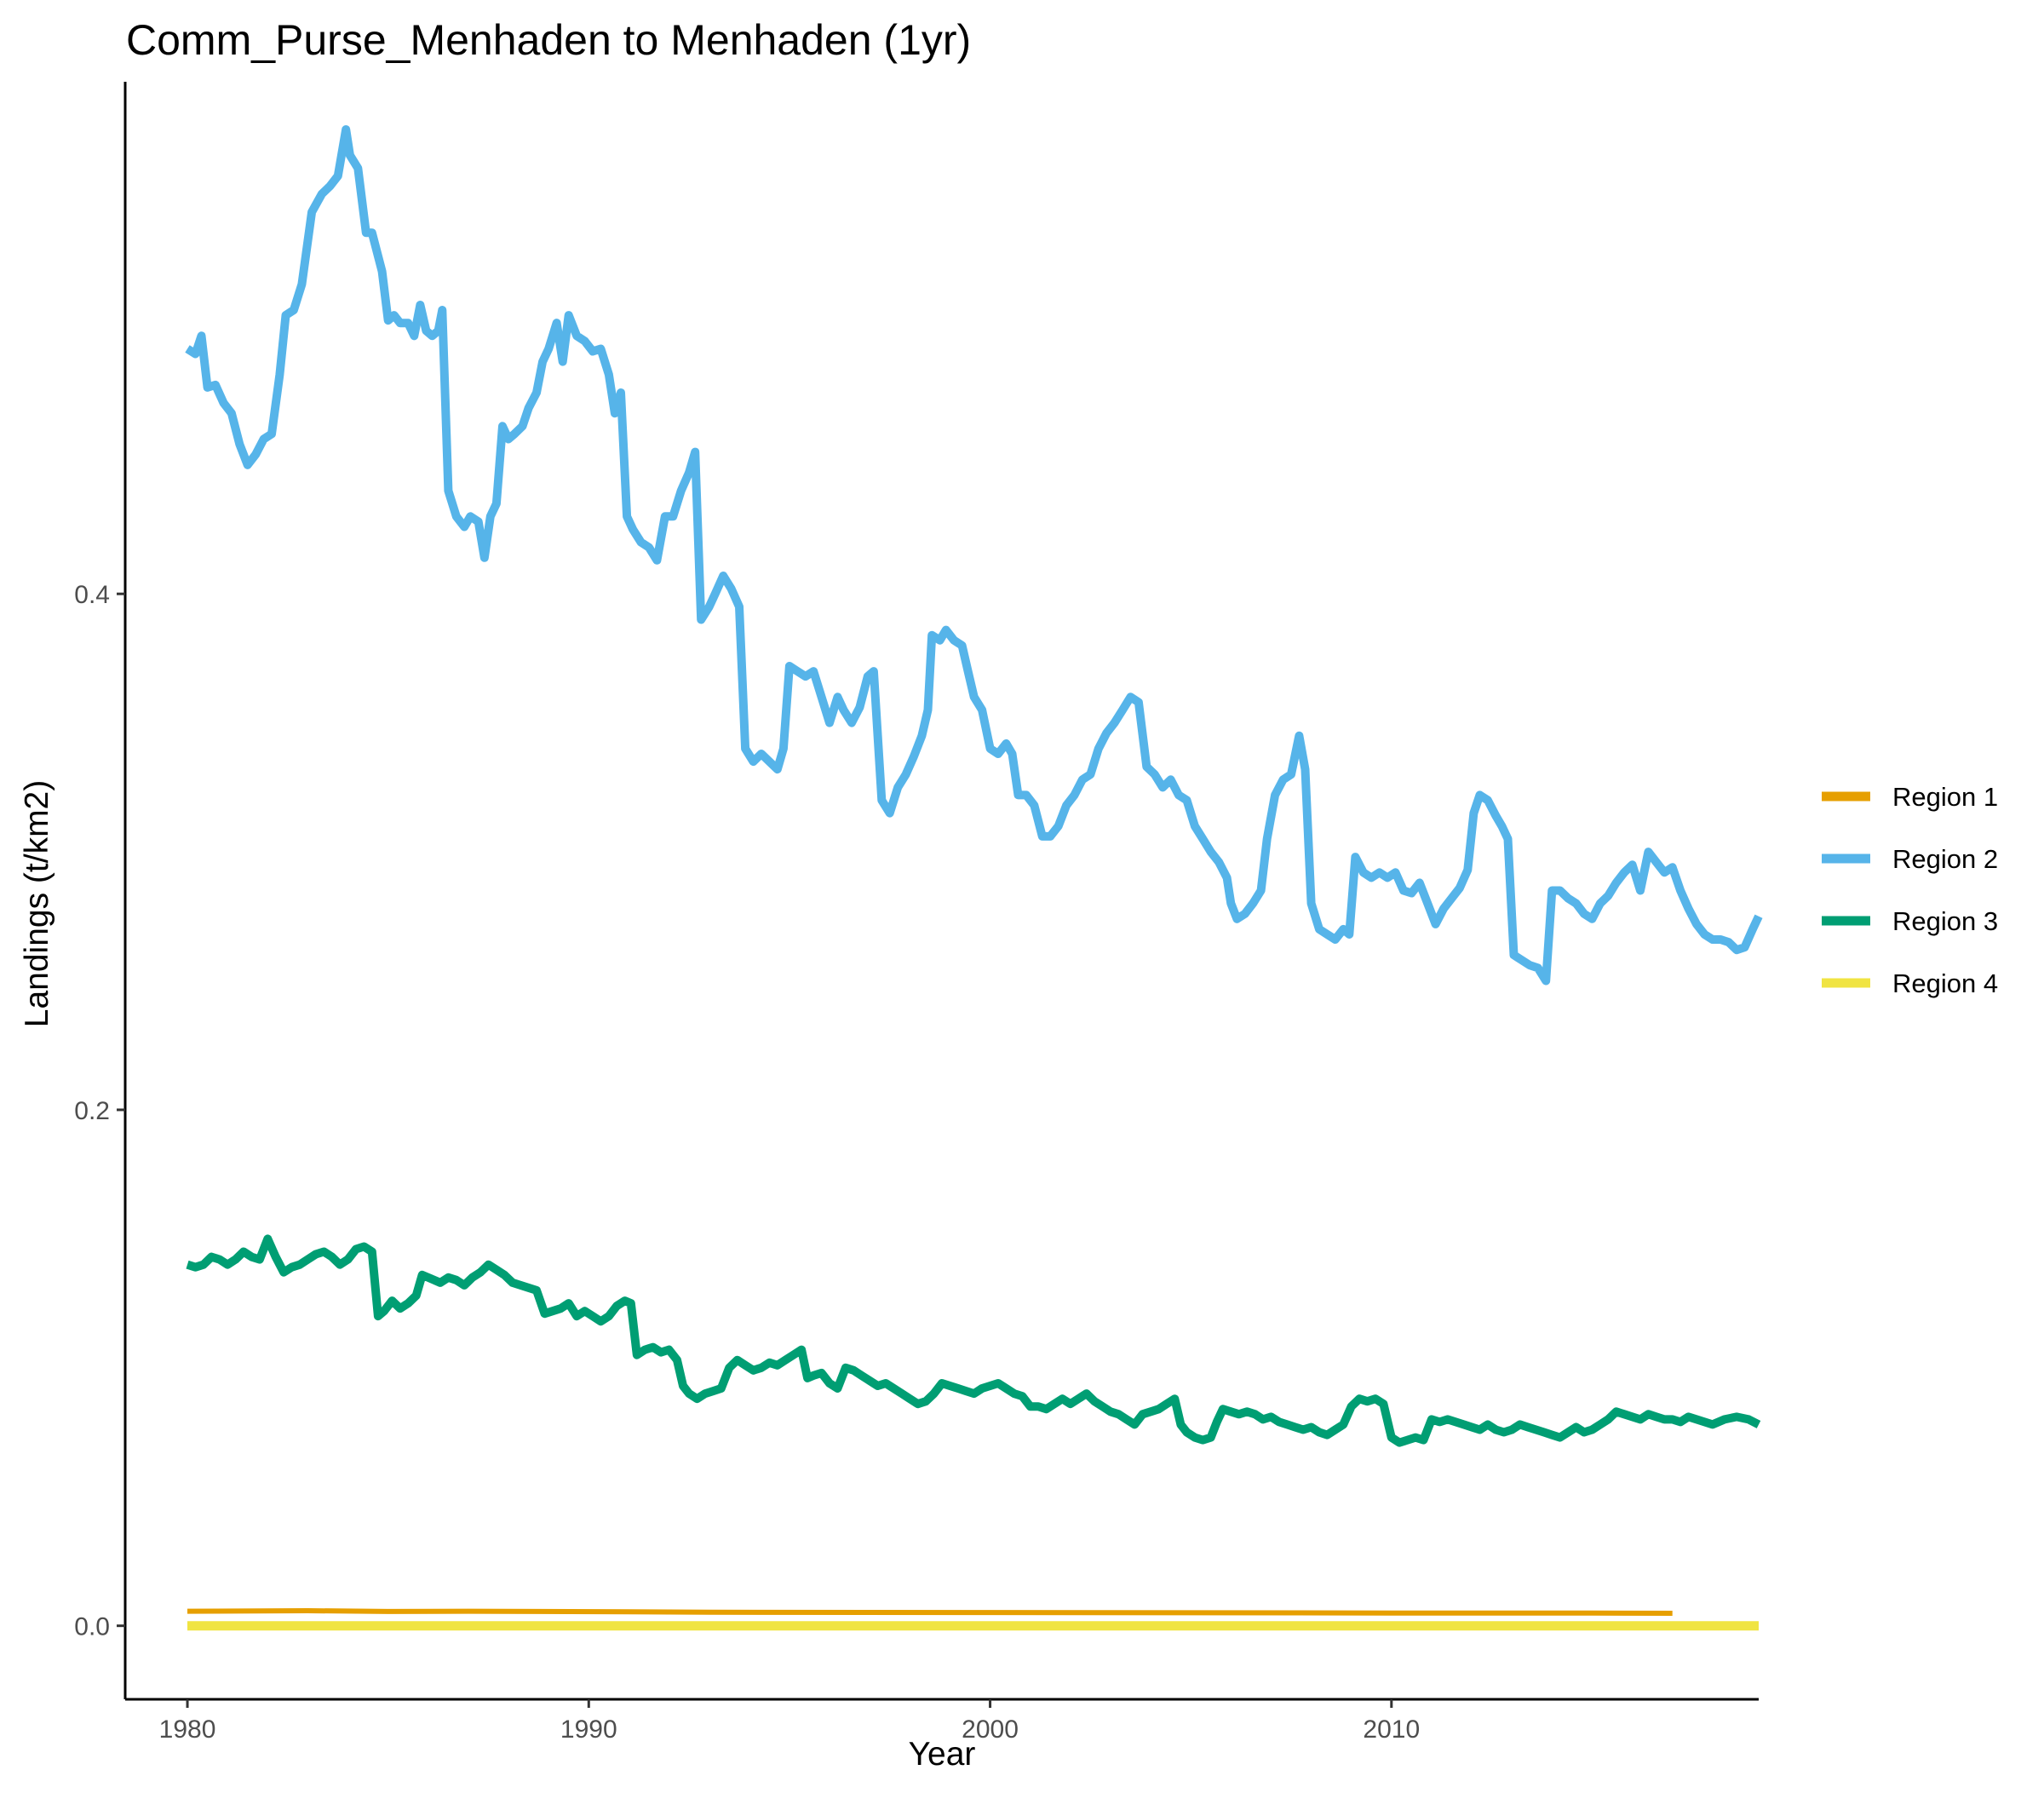 The width and height of the screenshot is (2044, 1793). I want to click on x-tick-label: 1980, so click(187, 1730).